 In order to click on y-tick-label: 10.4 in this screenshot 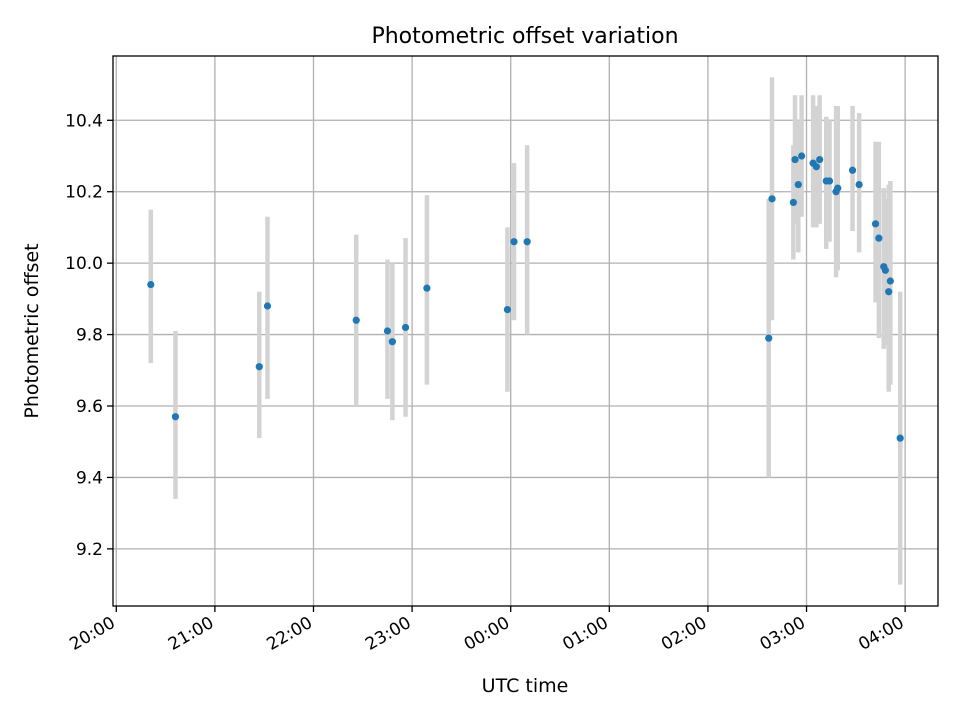, I will do `click(84, 121)`.